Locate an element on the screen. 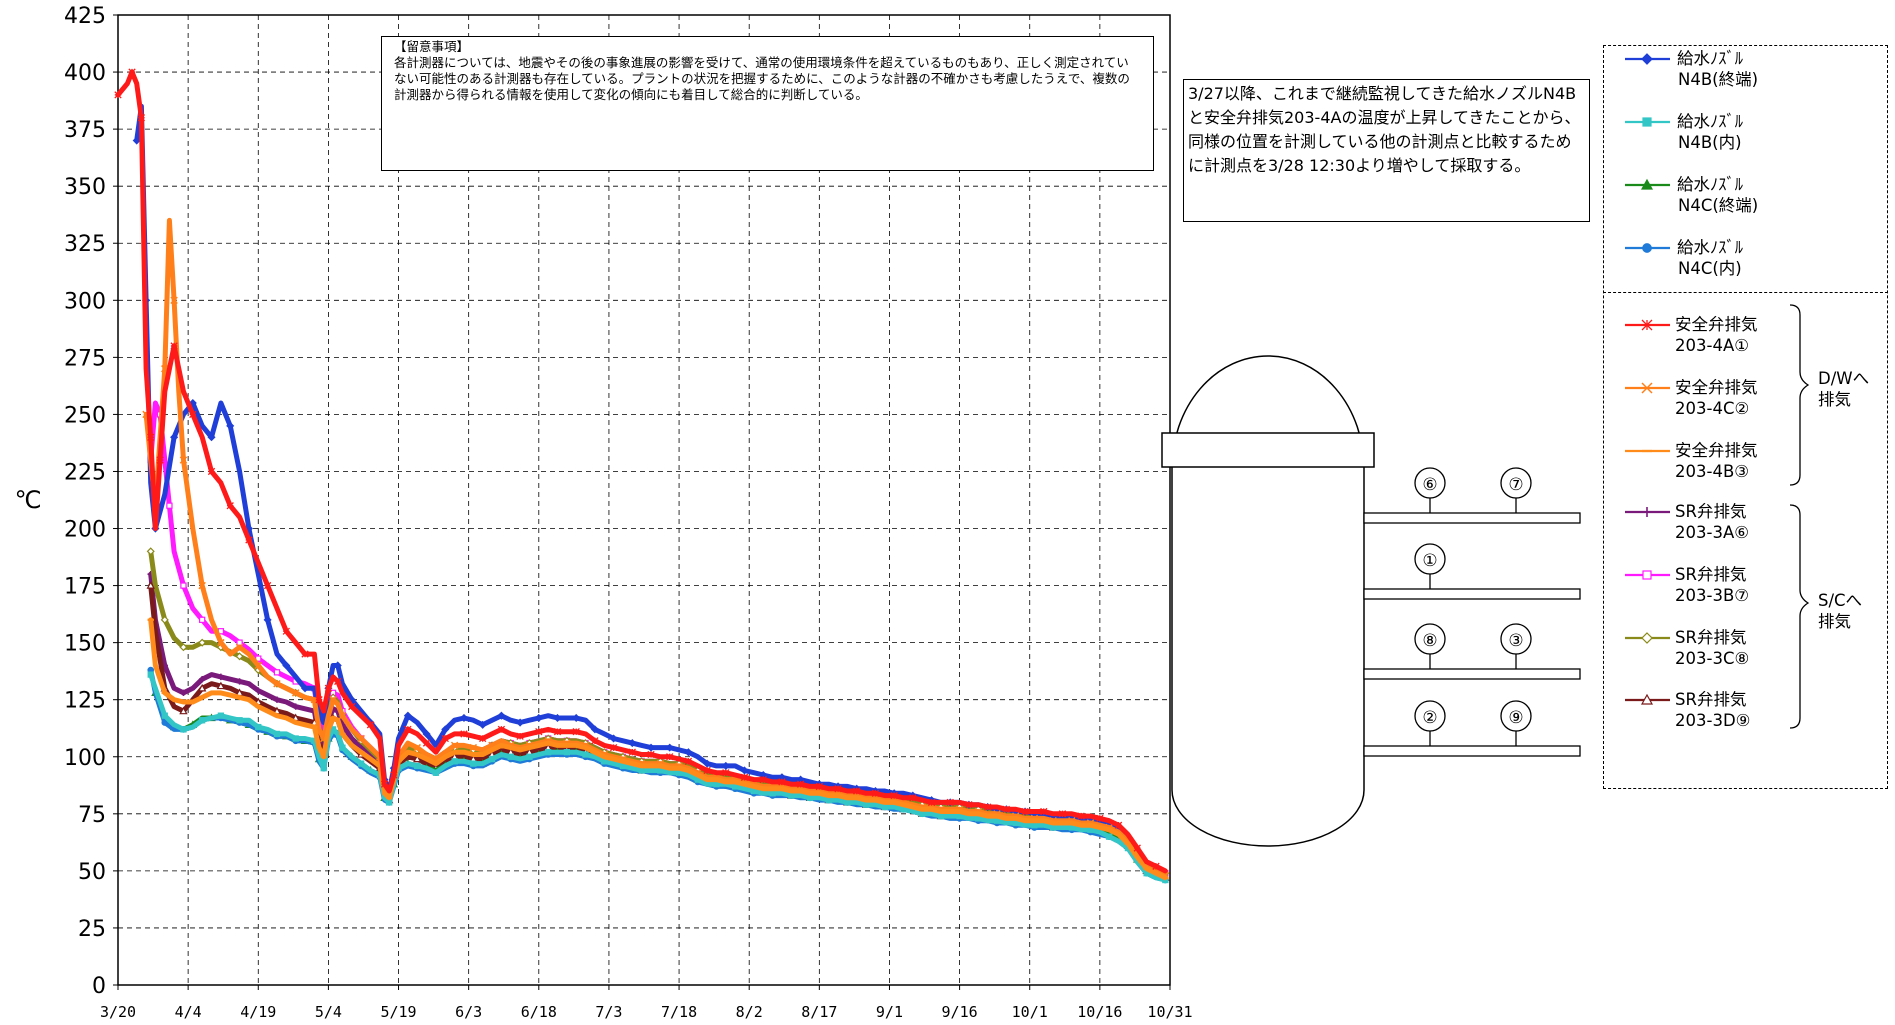 The image size is (1895, 1025). measurement-point-label: ⑥ is located at coordinates (1429, 485).